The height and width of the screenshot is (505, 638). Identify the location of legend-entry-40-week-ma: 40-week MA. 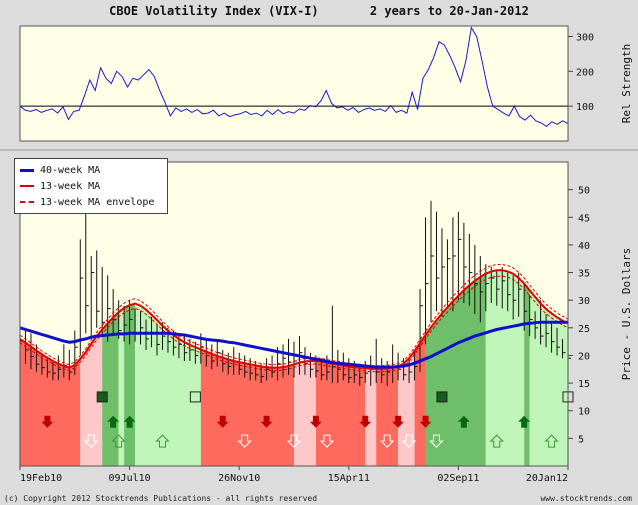
(91, 170).